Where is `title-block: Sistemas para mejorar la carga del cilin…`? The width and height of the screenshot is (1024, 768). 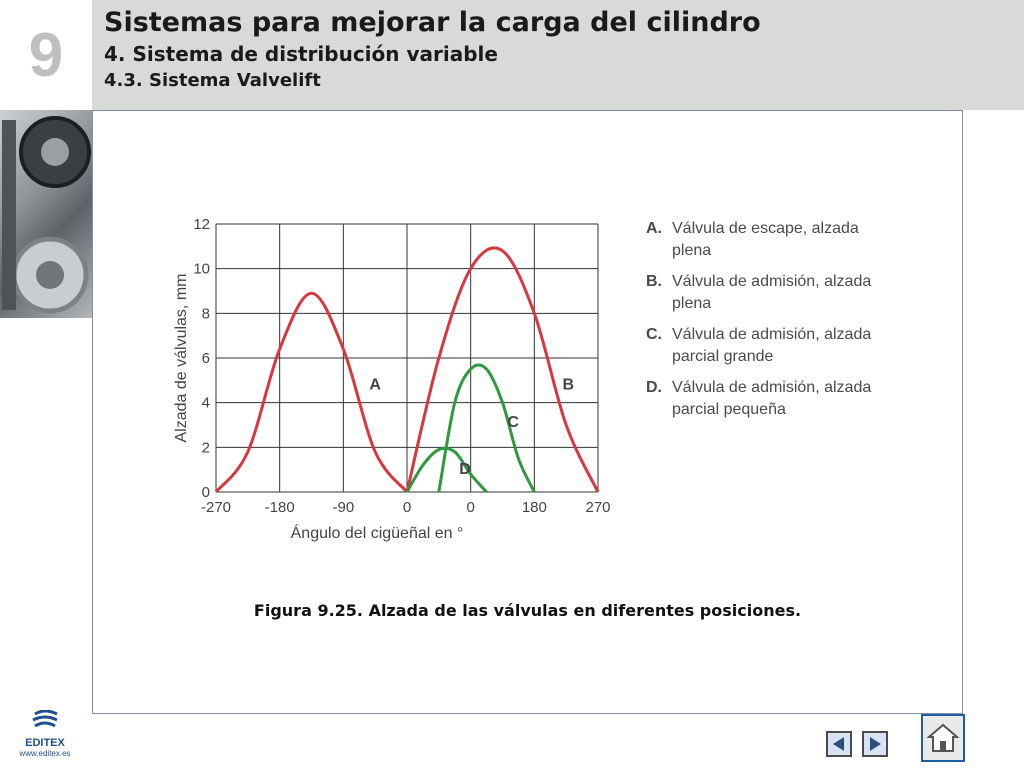 title-block: Sistemas para mejorar la carga del cilin… is located at coordinates (432, 50).